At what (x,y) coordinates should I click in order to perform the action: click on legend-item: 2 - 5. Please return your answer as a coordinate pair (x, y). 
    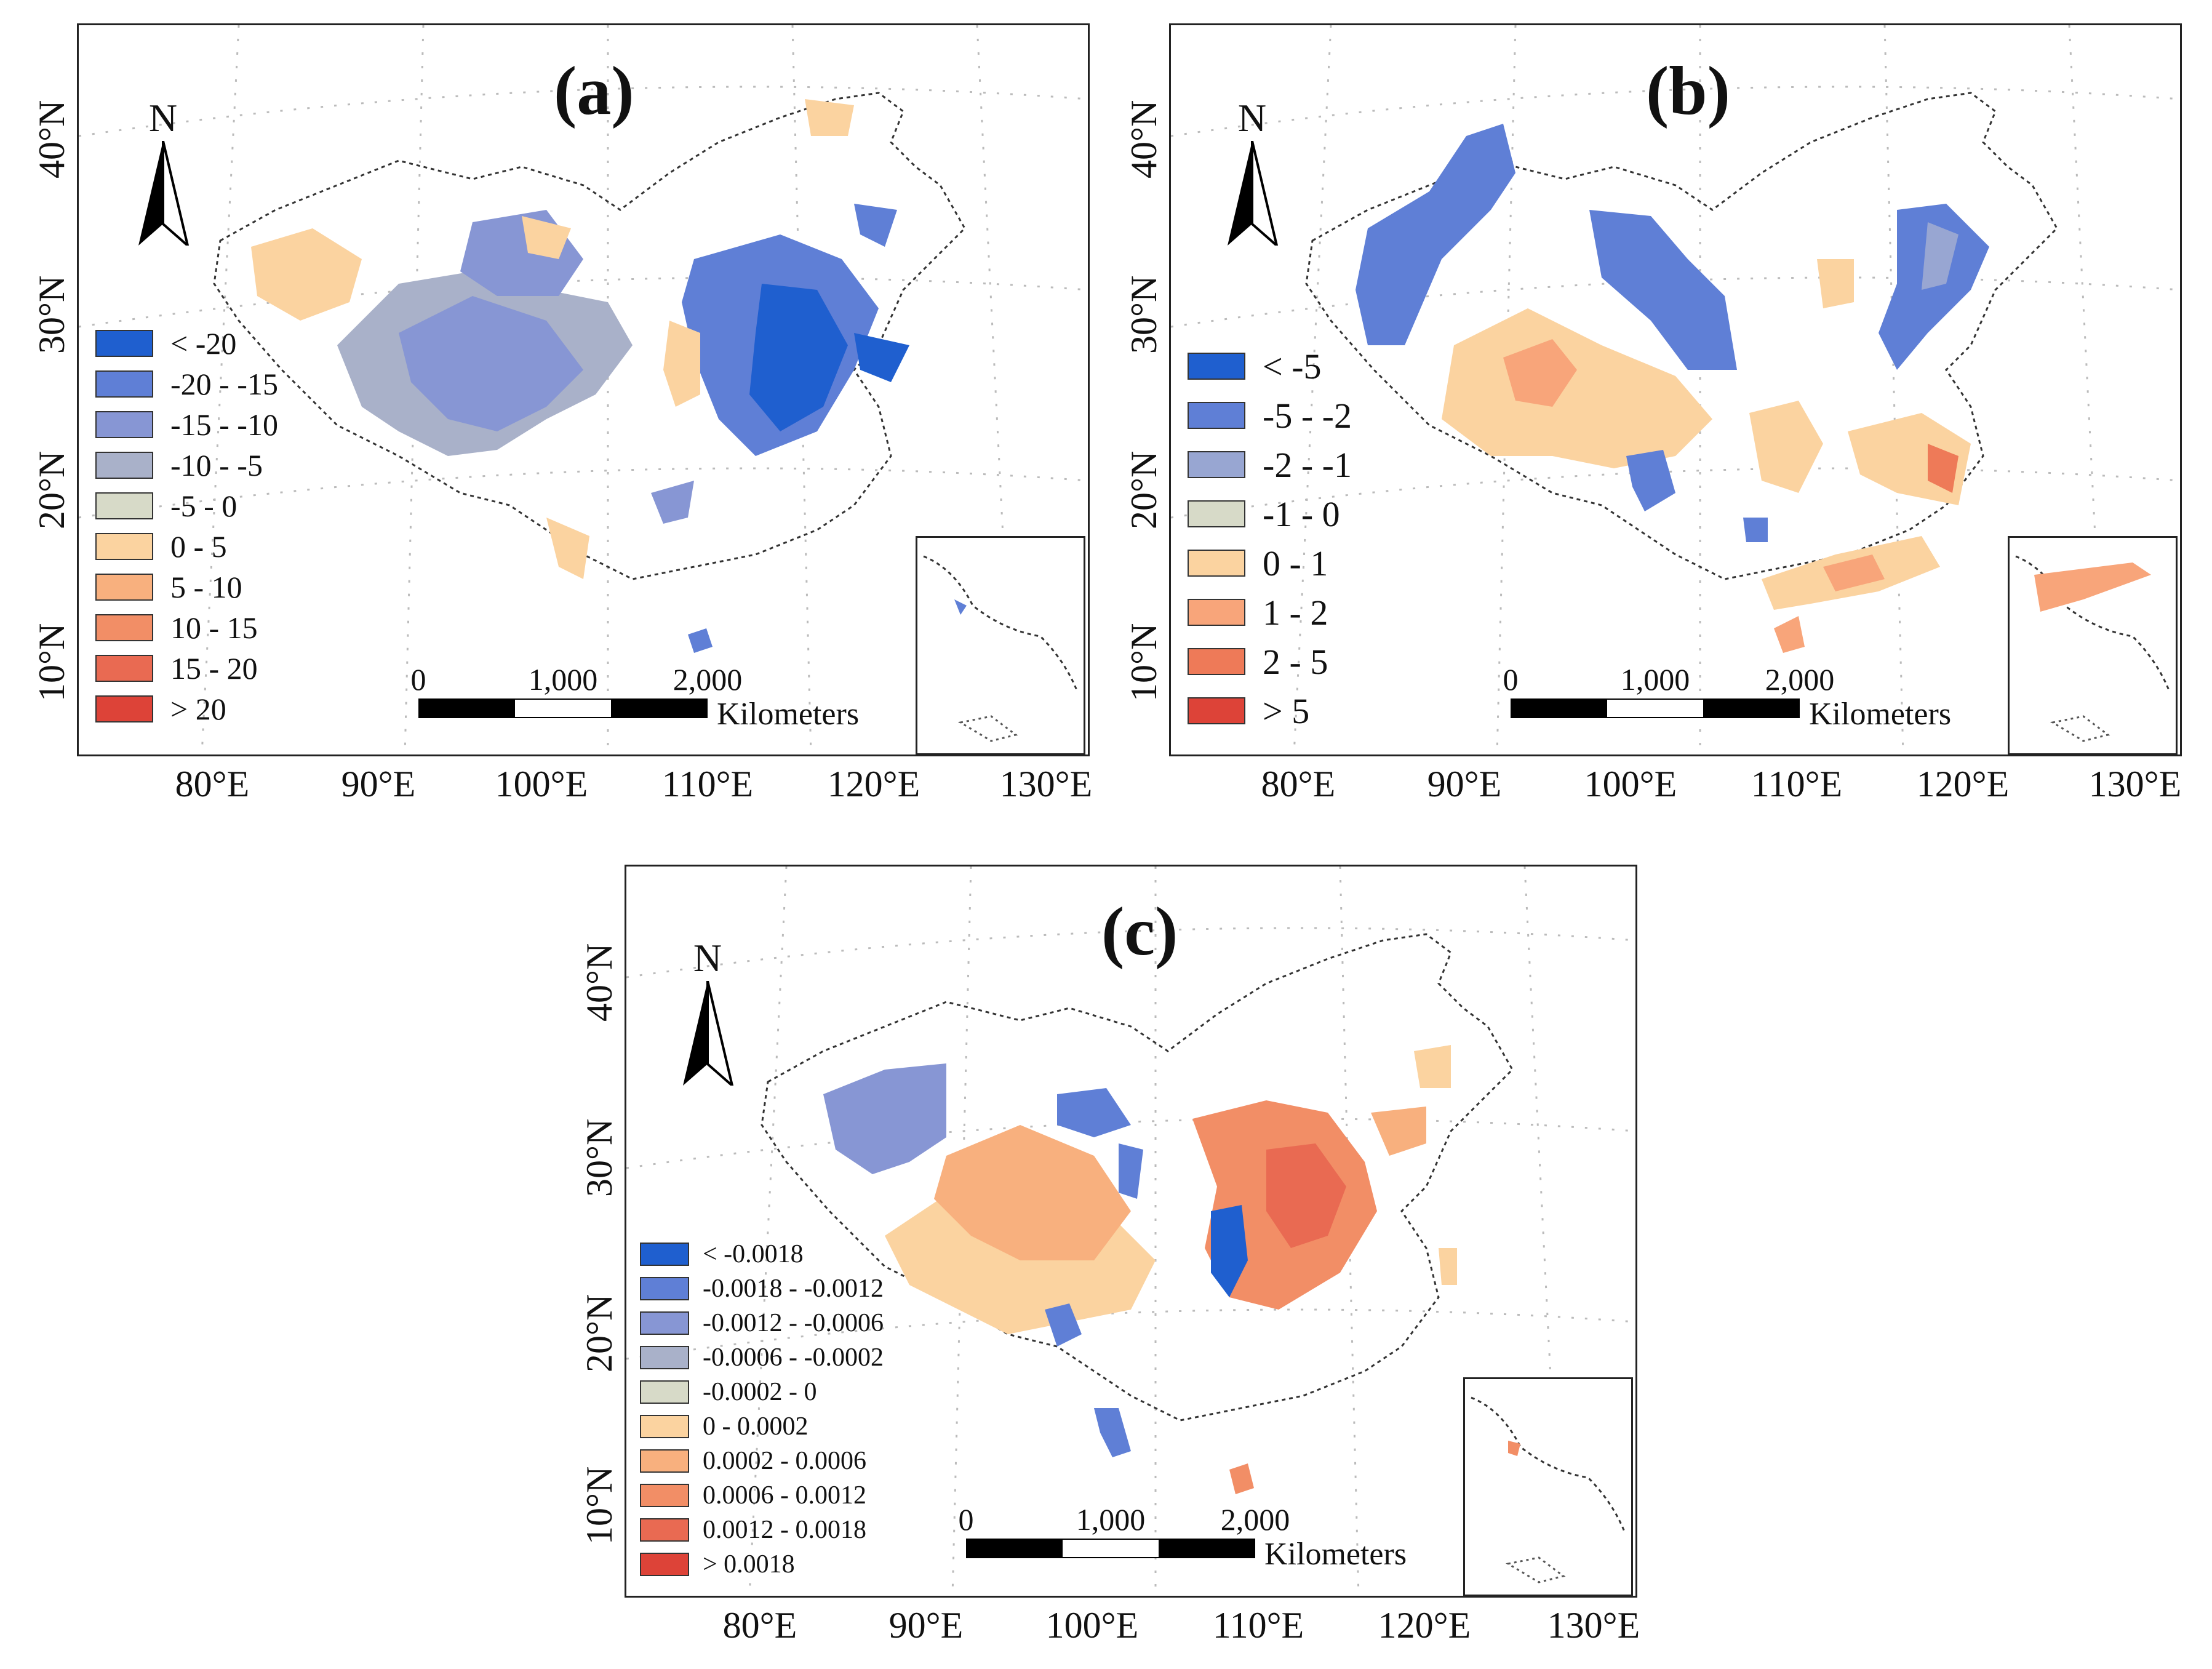
    Looking at the image, I should click on (1270, 661).